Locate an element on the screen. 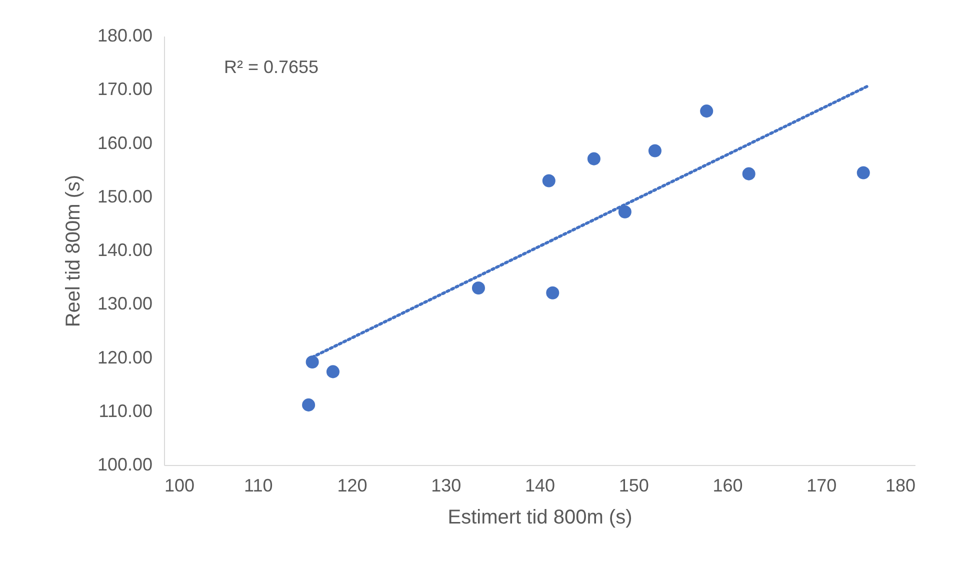 Image resolution: width=953 pixels, height=578 pixels. x-tick-label: 110 is located at coordinates (258, 486).